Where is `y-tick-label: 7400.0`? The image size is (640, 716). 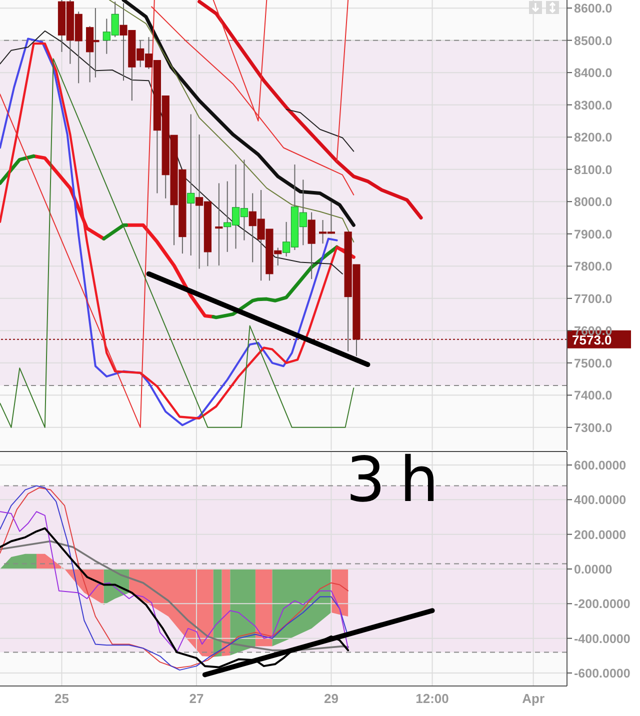
y-tick-label: 7400.0 is located at coordinates (593, 395).